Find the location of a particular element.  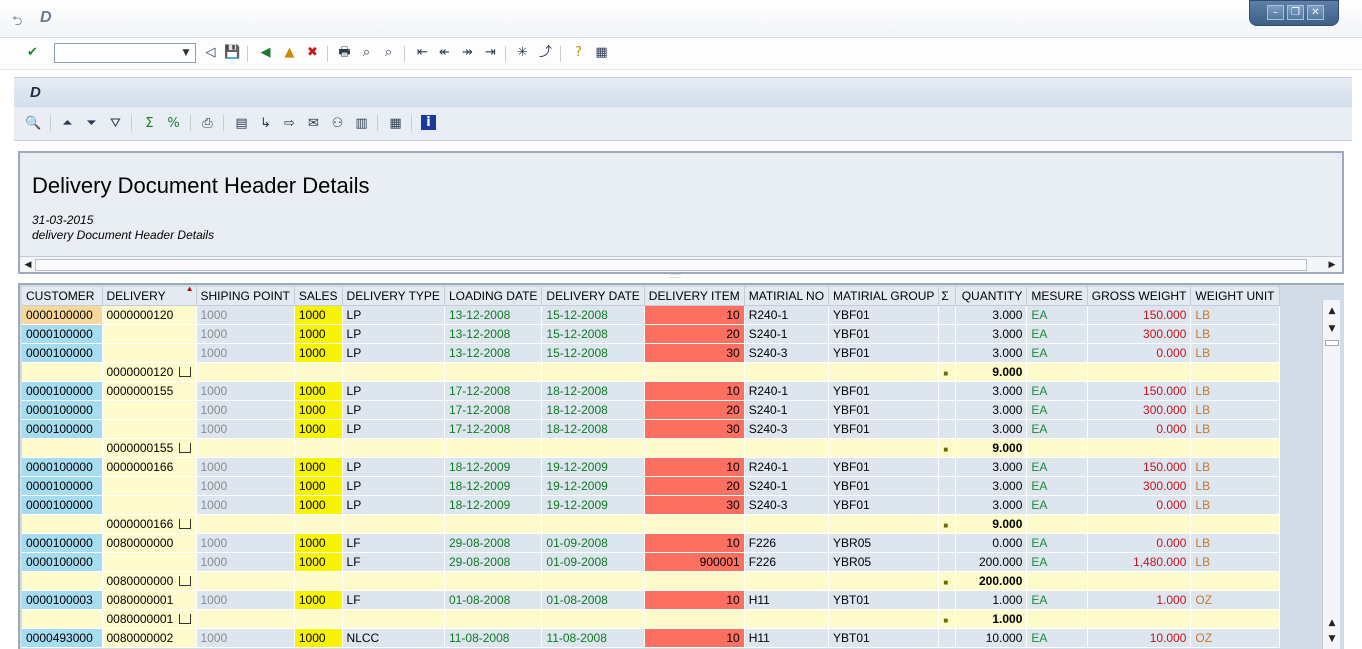

abc-analysis-icon: ⚇ is located at coordinates (337, 123).